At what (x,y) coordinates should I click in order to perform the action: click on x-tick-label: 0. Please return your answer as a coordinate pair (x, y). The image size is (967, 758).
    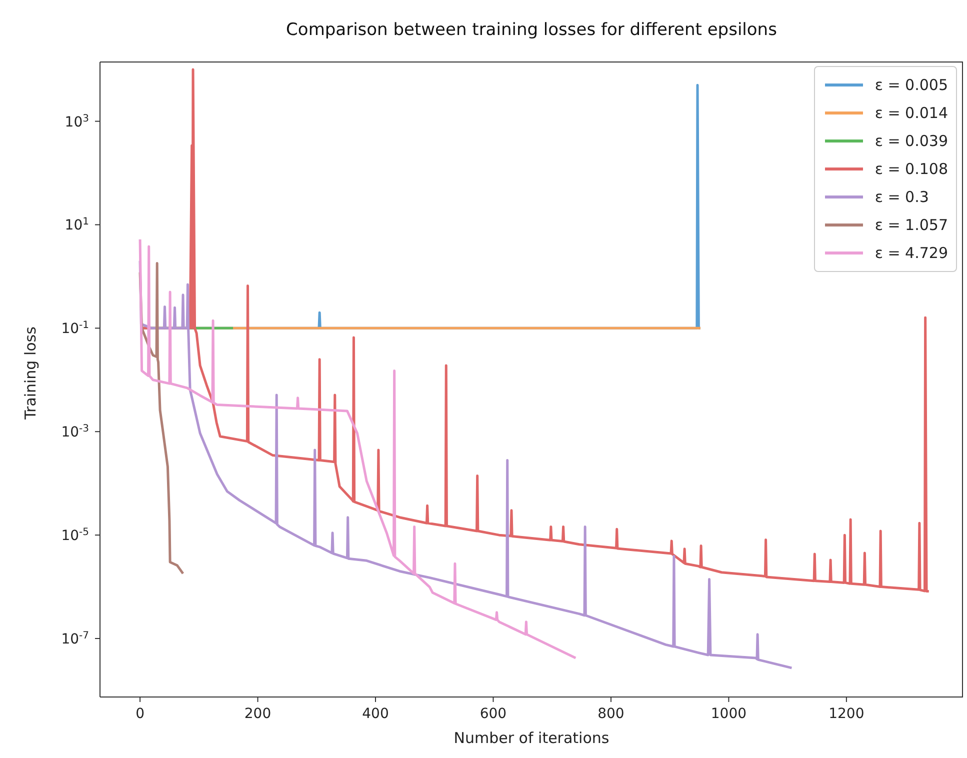
    Looking at the image, I should click on (140, 714).